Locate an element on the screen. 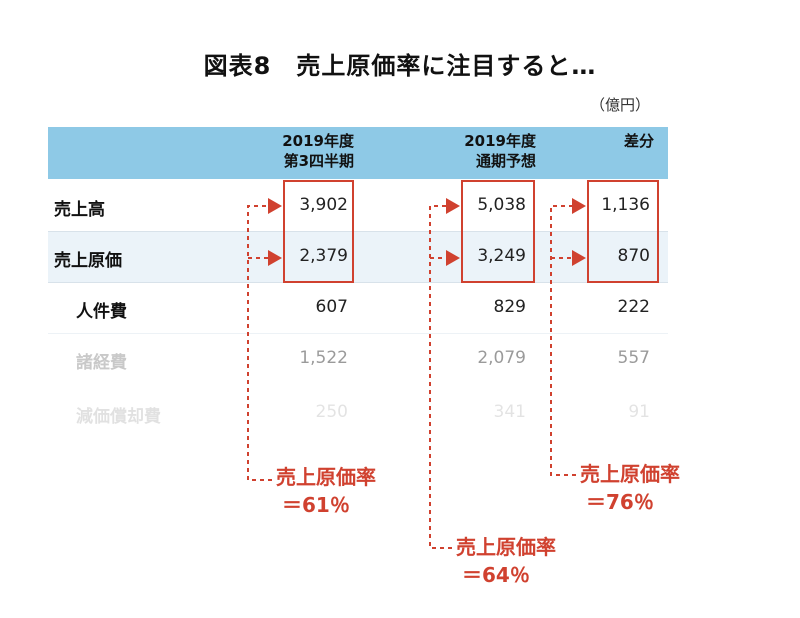 The width and height of the screenshot is (800, 618). table-header: 2019年度 第3四半期 2019年度 通期予想 差分 is located at coordinates (358, 153).